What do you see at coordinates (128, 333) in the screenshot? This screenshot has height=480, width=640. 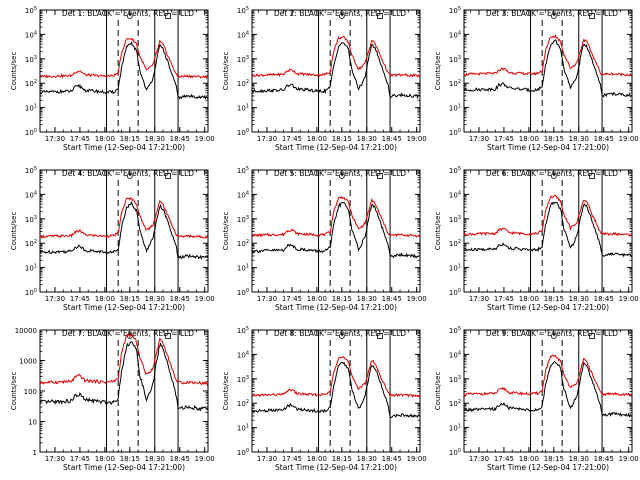 I see `panel-title: Det 7: BLACK = Events, RED = LLD` at bounding box center [128, 333].